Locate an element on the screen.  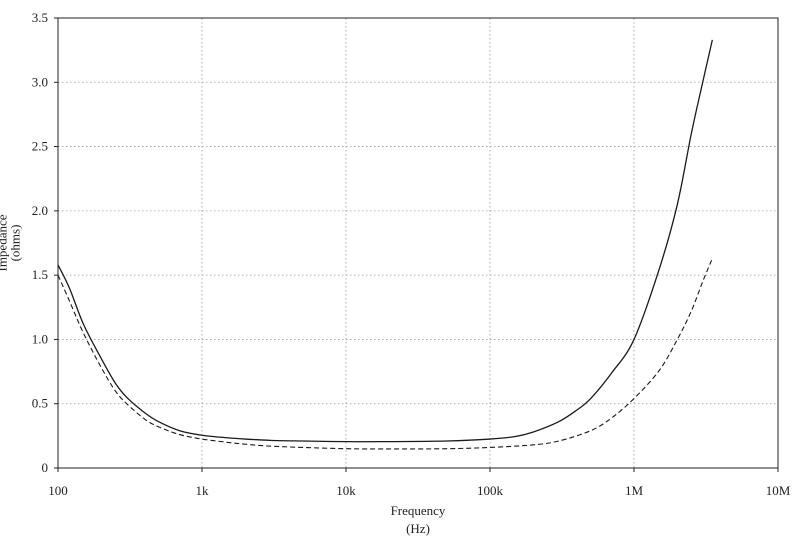
y-tick-label: 3.0 is located at coordinates (40, 81).